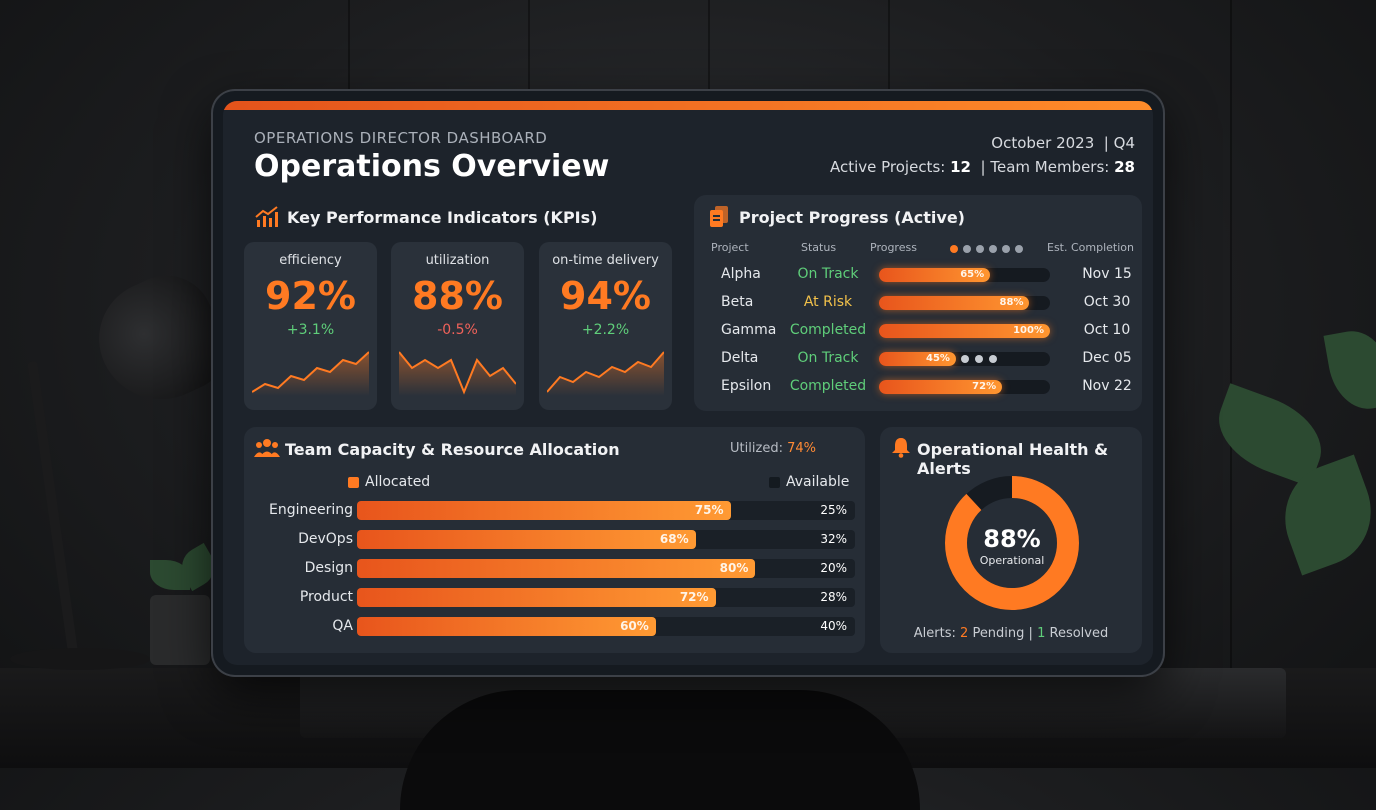  I want to click on completion-date: Dec 05, so click(1107, 358).